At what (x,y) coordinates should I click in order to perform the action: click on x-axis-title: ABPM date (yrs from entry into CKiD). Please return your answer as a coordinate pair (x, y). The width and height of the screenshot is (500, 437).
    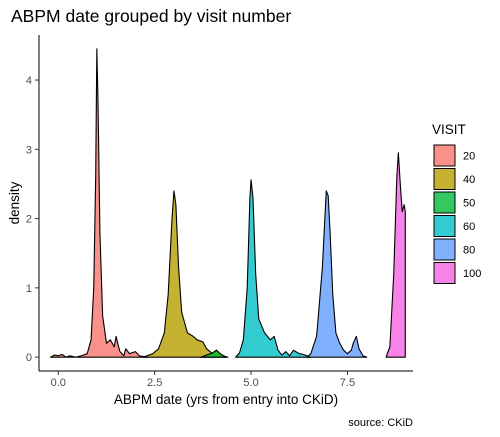
    Looking at the image, I should click on (226, 399).